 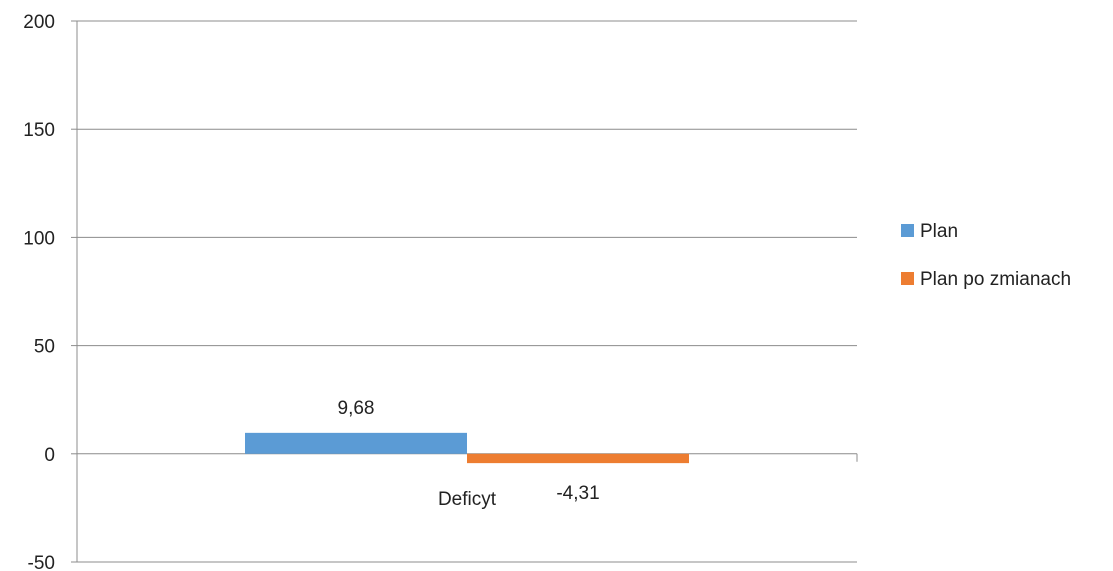 I want to click on y-tick-label: 100, so click(x=39, y=238).